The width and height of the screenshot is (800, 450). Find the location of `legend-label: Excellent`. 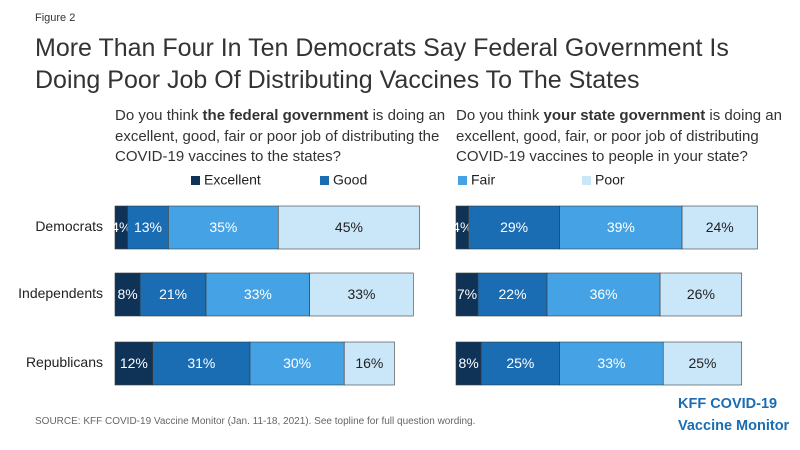

legend-label: Excellent is located at coordinates (232, 180).